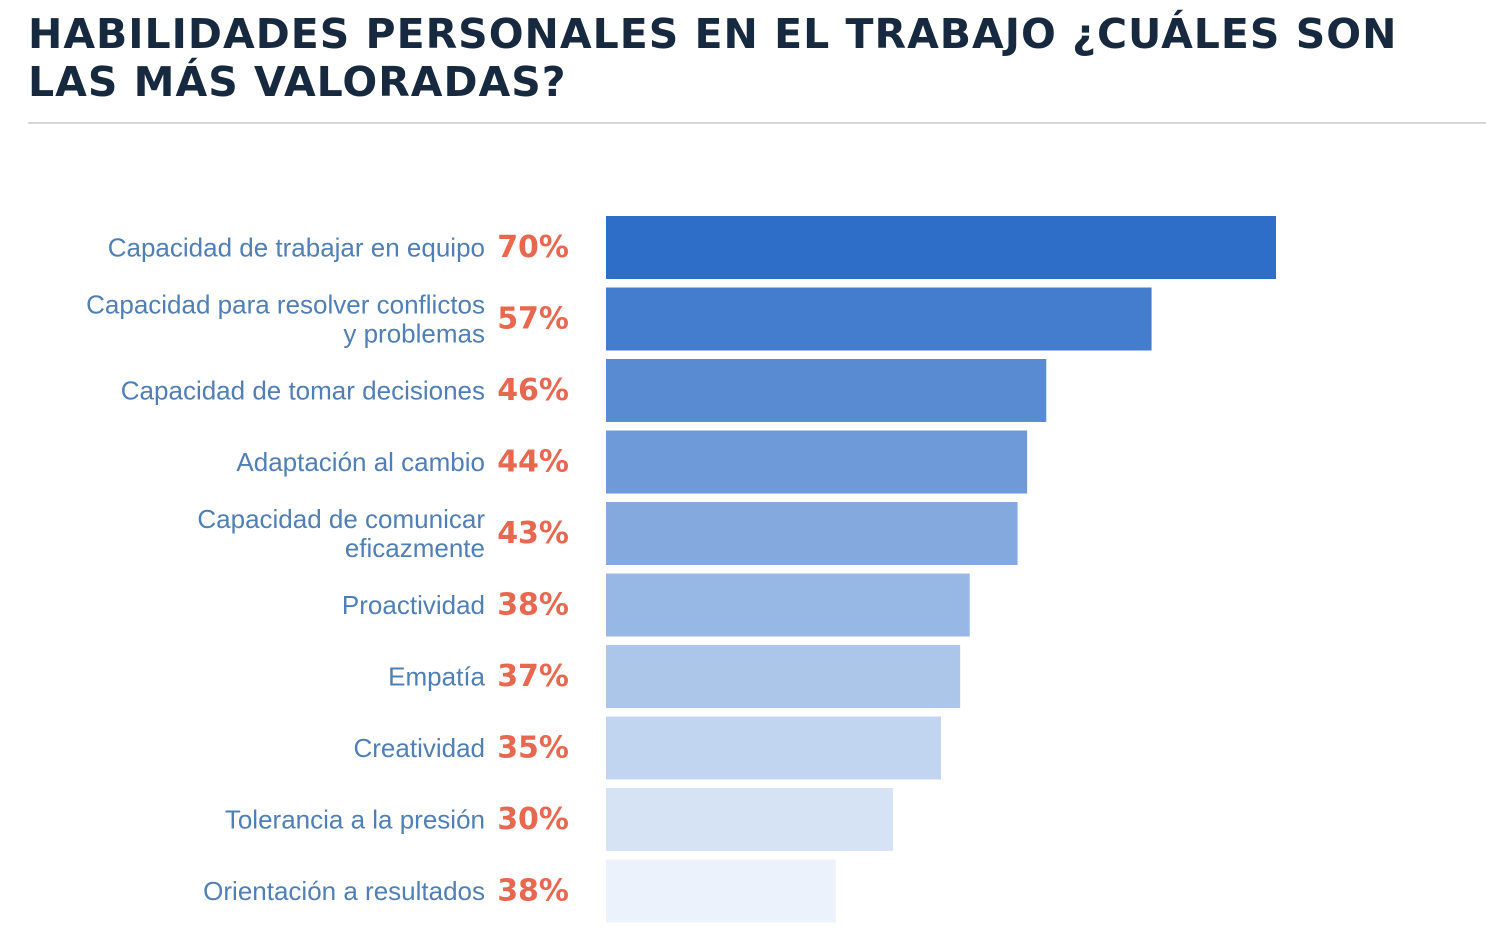 Image resolution: width=1486 pixels, height=952 pixels. I want to click on category-label-3: Capacidad de tomar decisiones, so click(303, 391).